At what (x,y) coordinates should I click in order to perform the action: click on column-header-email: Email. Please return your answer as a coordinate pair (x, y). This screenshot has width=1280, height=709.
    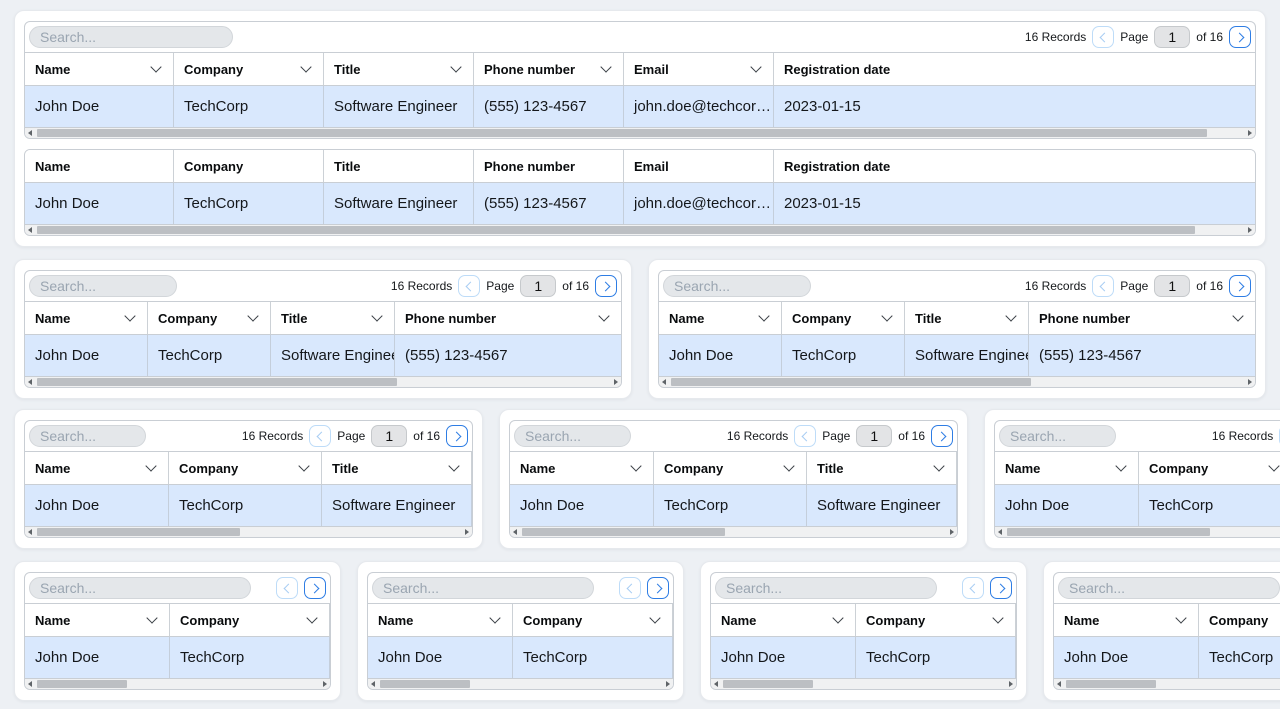
    Looking at the image, I should click on (699, 69).